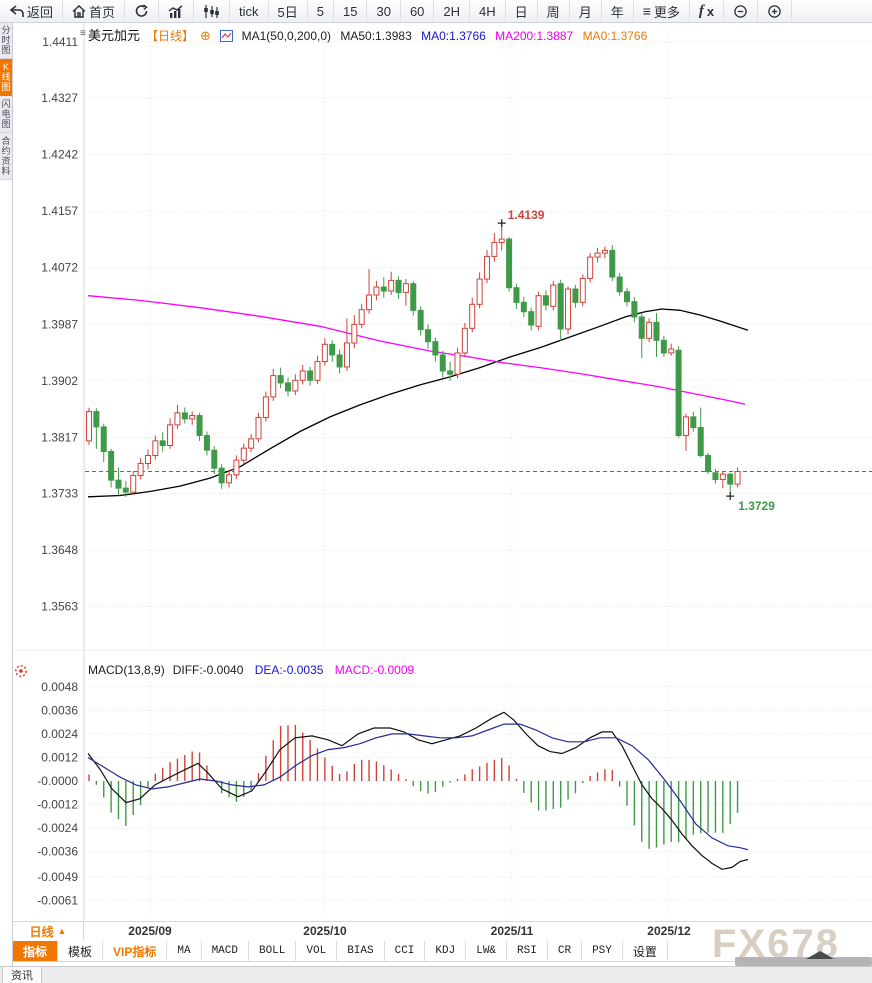 The width and height of the screenshot is (872, 983). I want to click on more-button: ≡ 更多, so click(662, 11).